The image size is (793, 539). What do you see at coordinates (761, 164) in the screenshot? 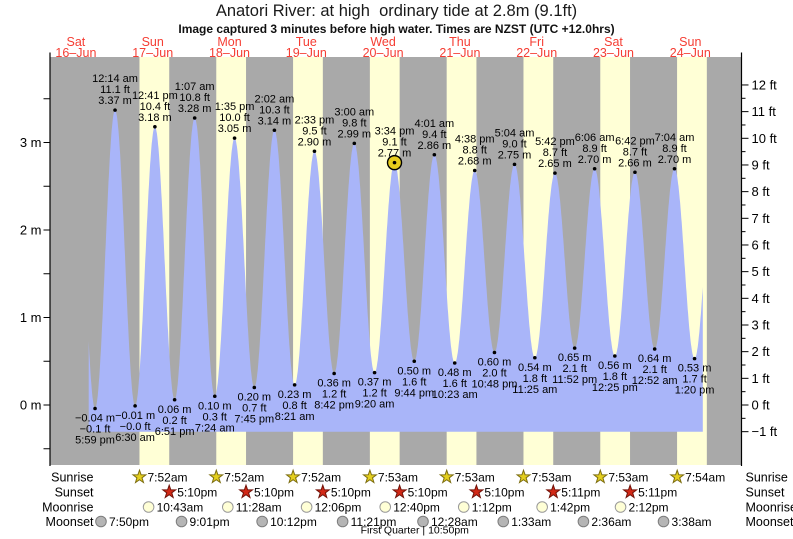
I see `right-axis-label: 9 ft` at bounding box center [761, 164].